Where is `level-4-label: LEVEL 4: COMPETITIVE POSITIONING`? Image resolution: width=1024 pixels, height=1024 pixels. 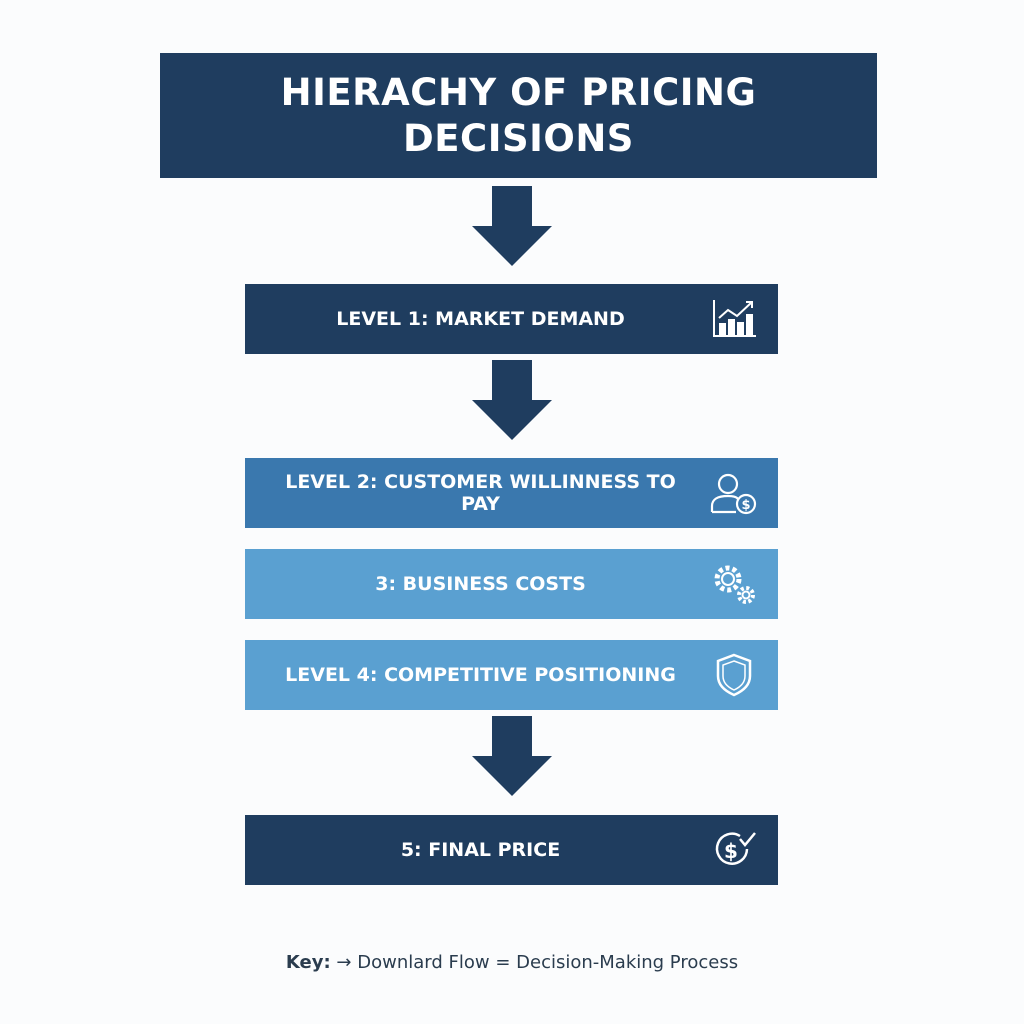 level-4-label: LEVEL 4: COMPETITIVE POSITIONING is located at coordinates (480, 675).